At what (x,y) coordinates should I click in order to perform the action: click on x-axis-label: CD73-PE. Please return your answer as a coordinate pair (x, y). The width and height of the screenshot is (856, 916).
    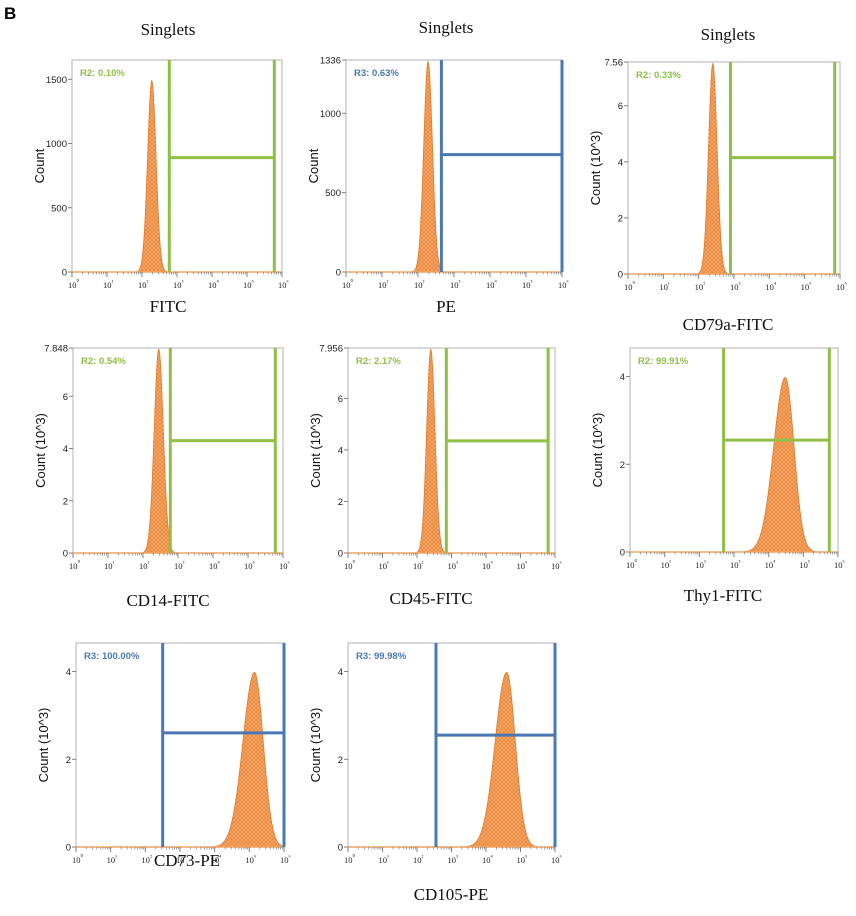
    Looking at the image, I should click on (187, 860).